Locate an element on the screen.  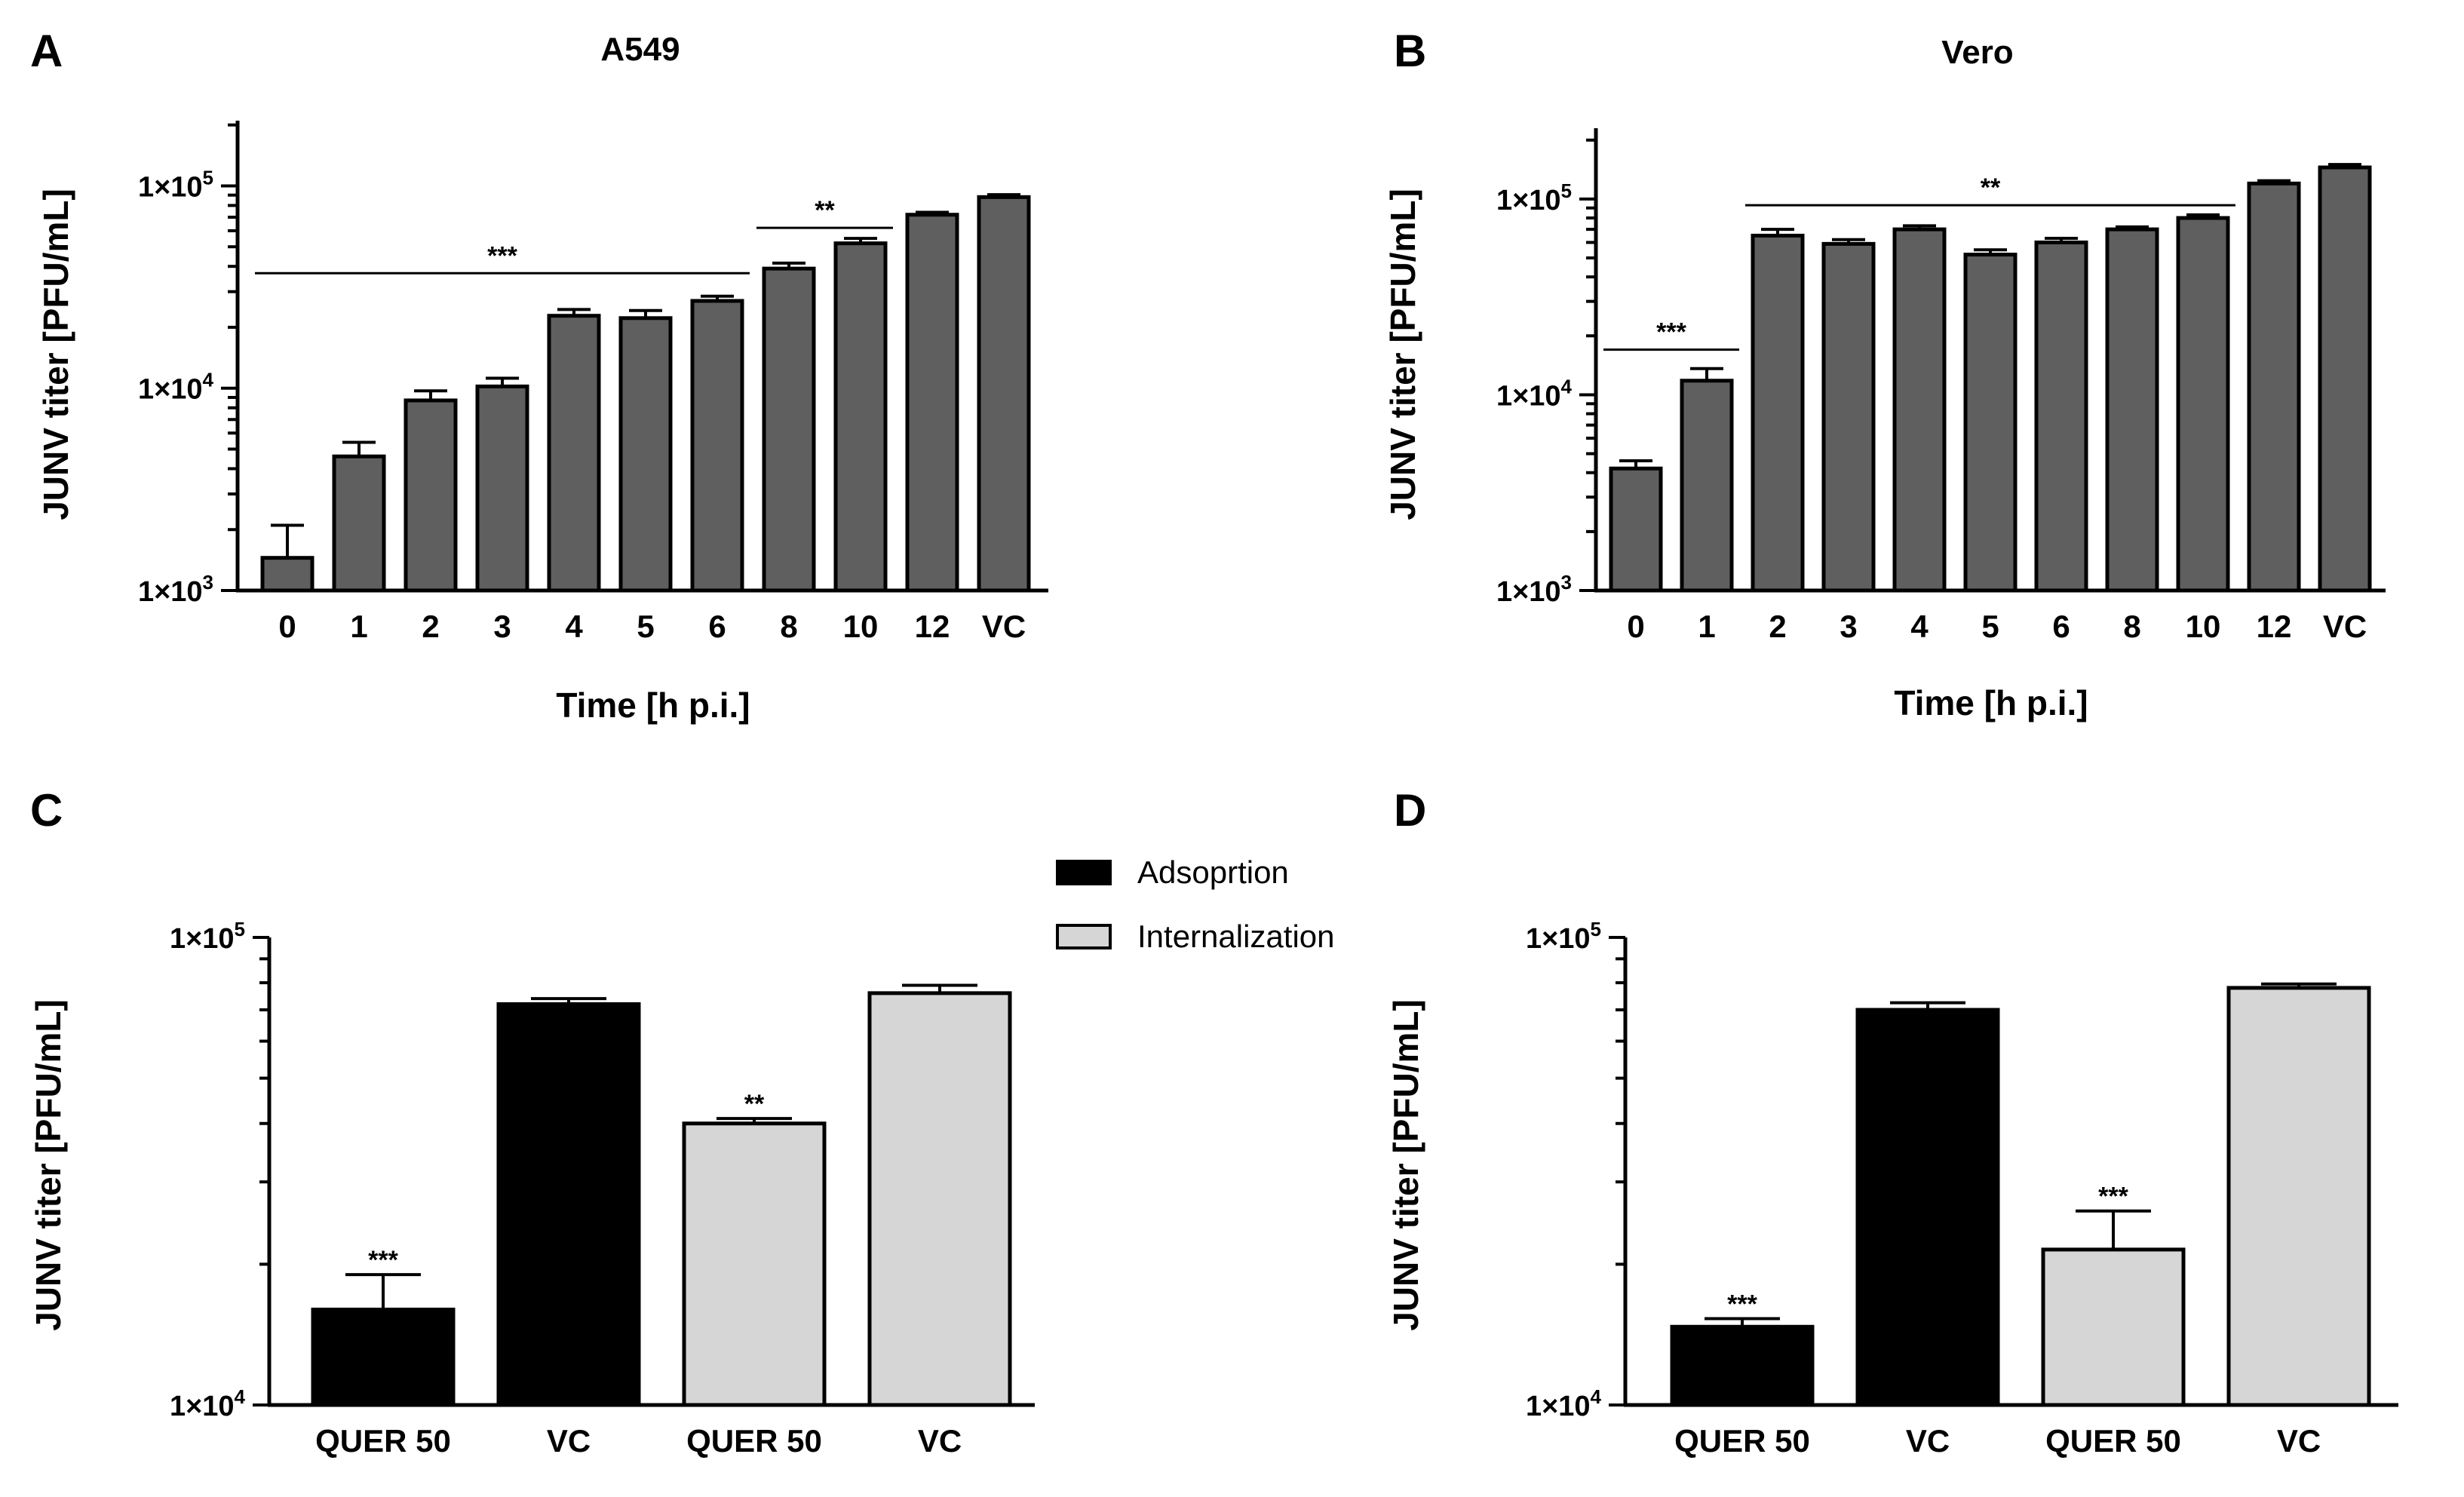
x-tick-label-a-4: 4 is located at coordinates (574, 626).